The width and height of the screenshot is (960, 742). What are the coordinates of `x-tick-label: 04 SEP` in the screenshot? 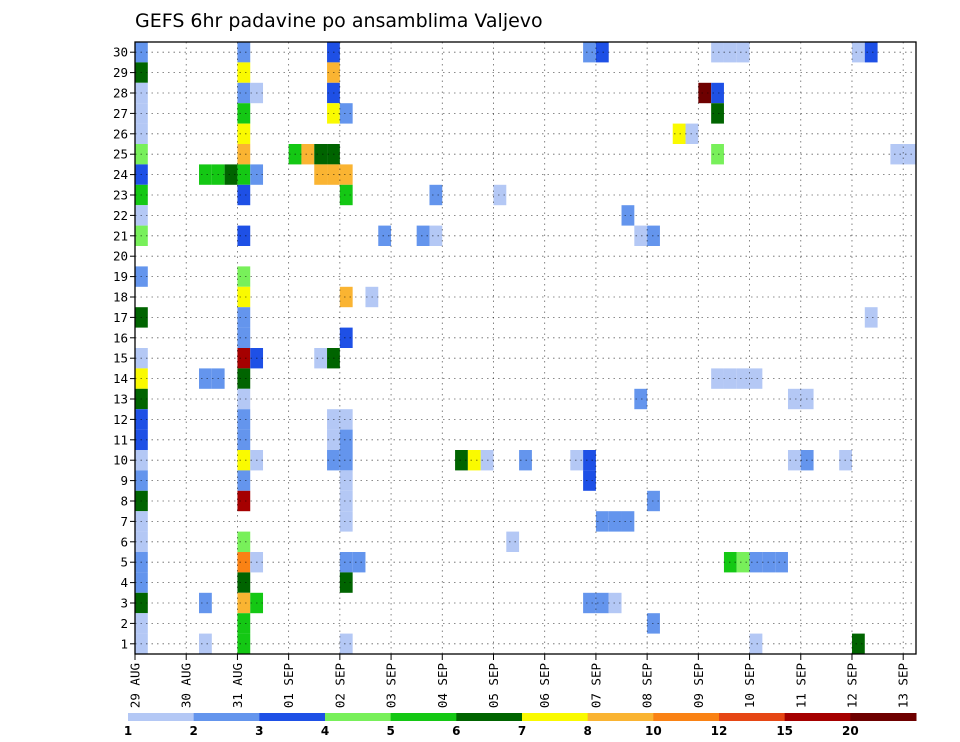 It's located at (442, 685).